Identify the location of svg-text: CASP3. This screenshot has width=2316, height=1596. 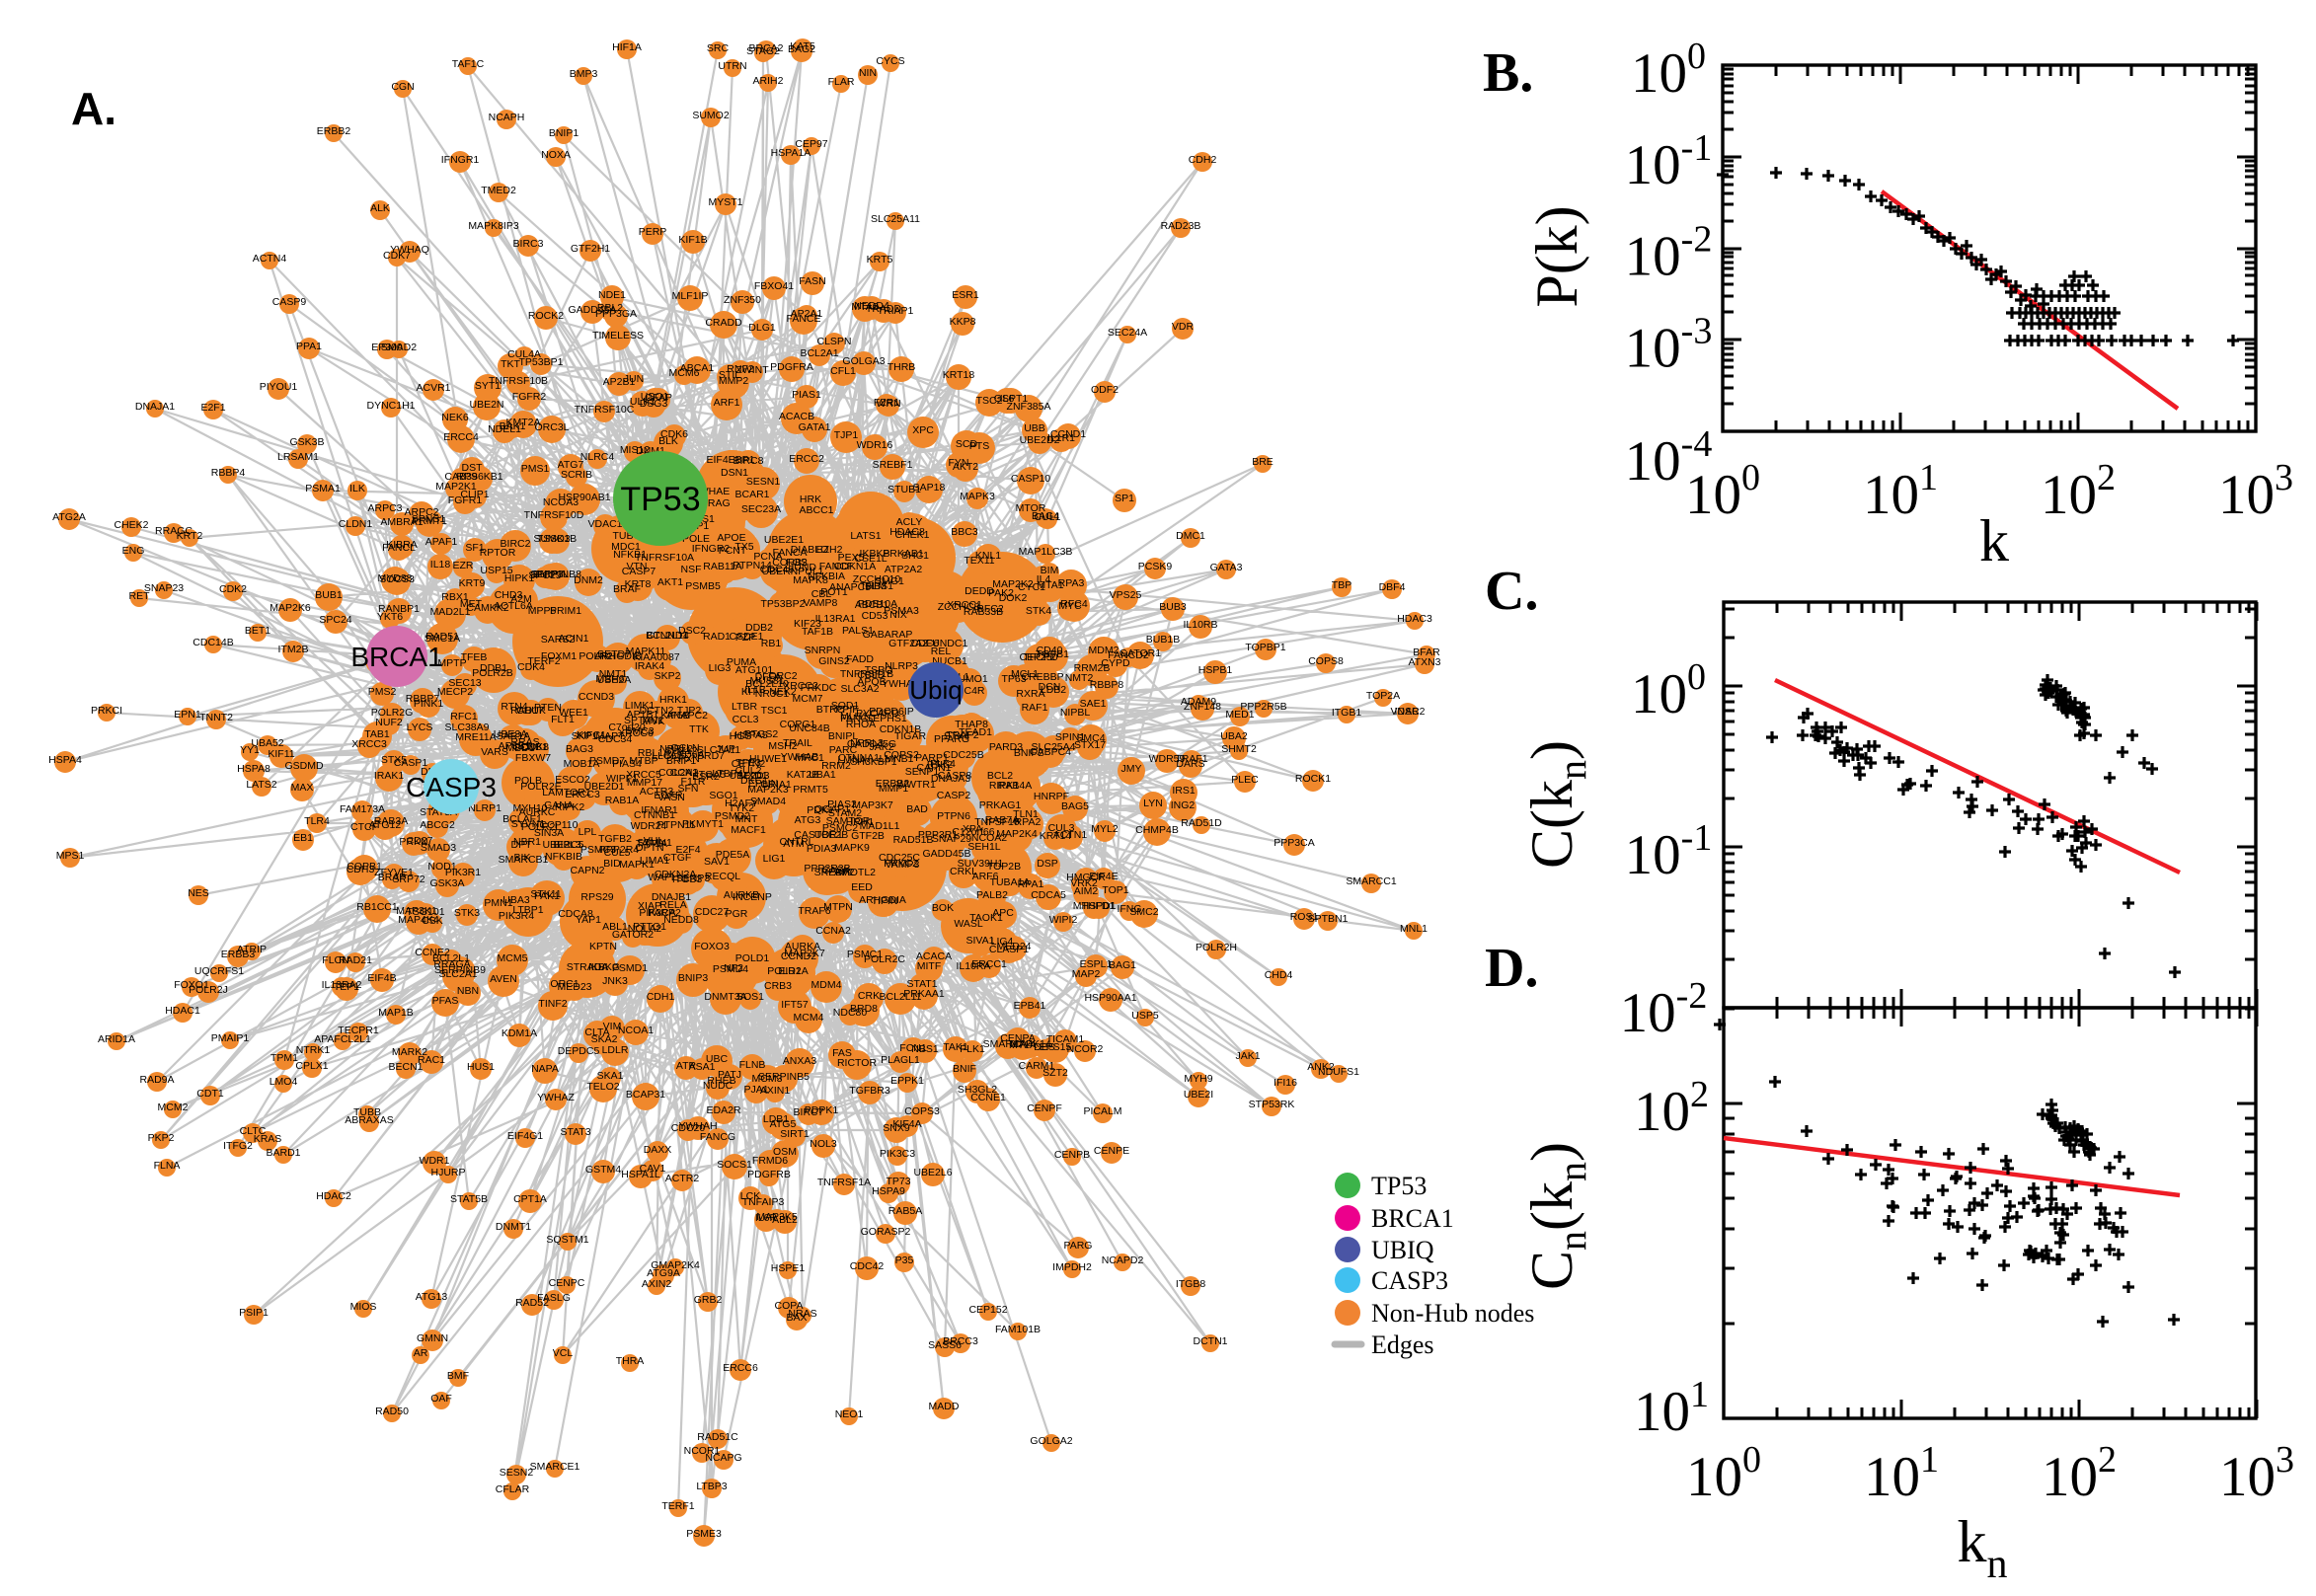
(452, 787).